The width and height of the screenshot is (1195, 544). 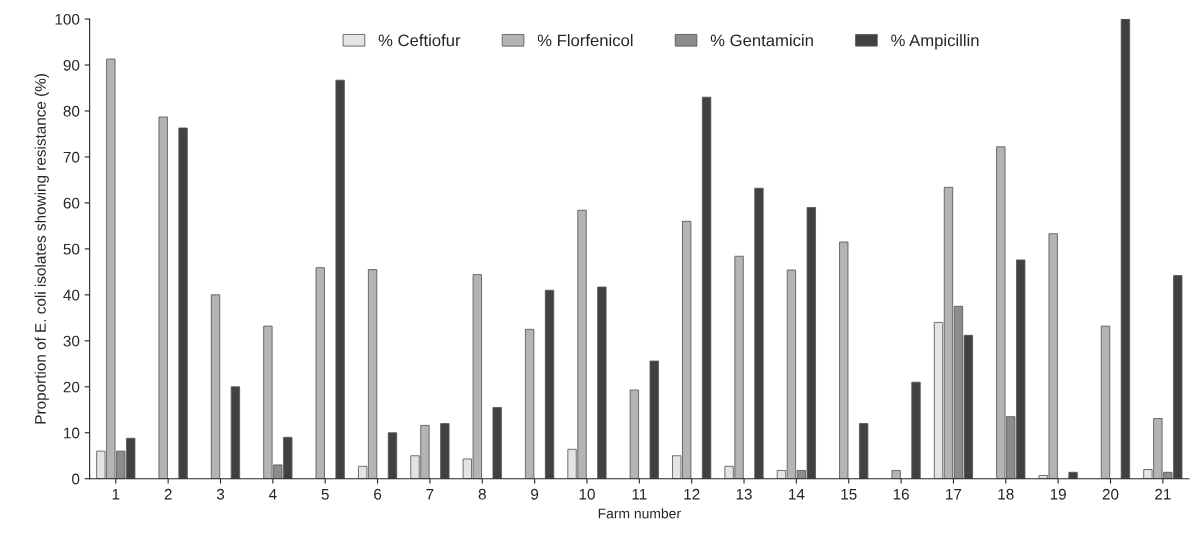 I want to click on y-tick-label: 60, so click(x=71, y=203).